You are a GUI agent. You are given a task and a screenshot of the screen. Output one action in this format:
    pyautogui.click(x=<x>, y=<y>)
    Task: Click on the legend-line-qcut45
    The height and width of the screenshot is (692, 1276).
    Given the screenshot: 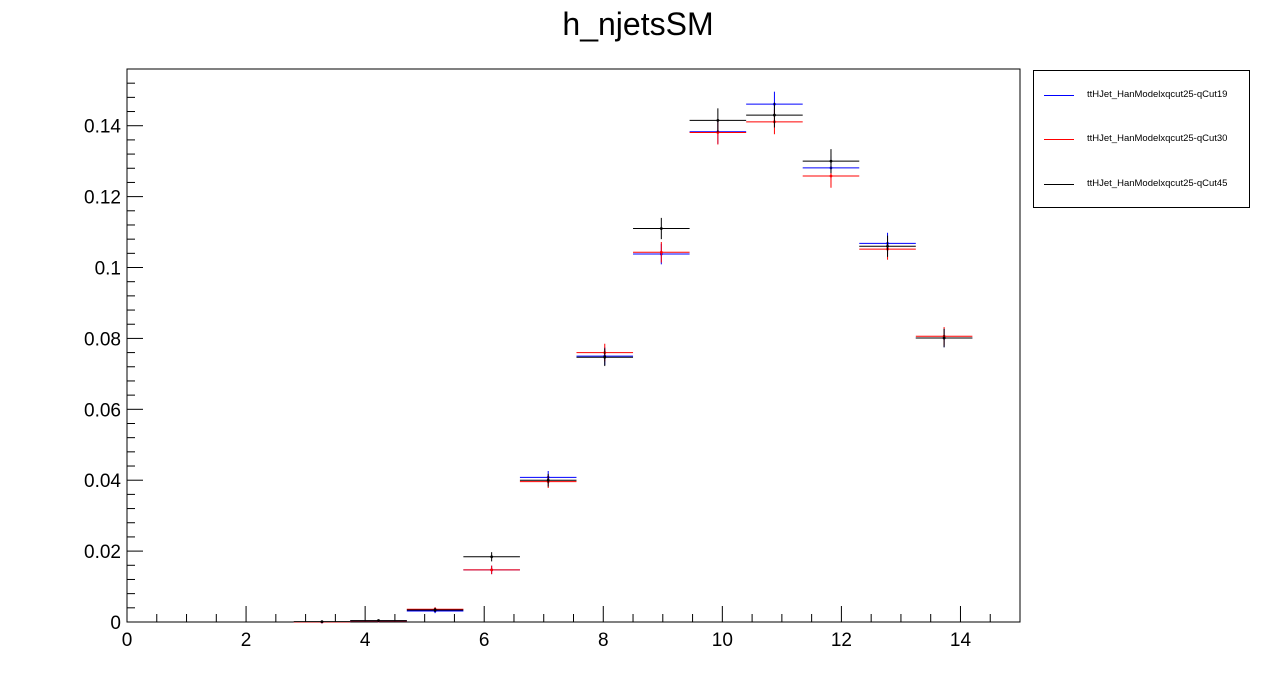 What is the action you would take?
    pyautogui.click(x=1059, y=184)
    